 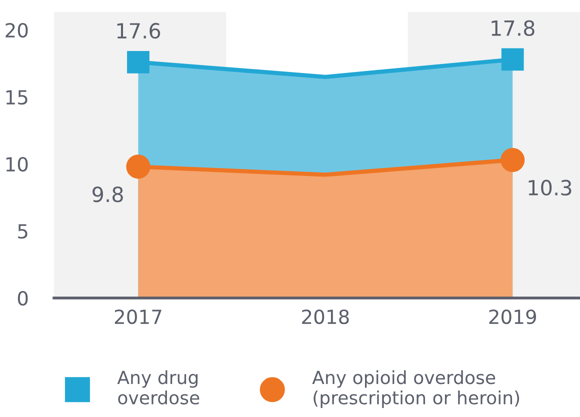 What do you see at coordinates (17, 97) in the screenshot?
I see `y-tick-label: 15` at bounding box center [17, 97].